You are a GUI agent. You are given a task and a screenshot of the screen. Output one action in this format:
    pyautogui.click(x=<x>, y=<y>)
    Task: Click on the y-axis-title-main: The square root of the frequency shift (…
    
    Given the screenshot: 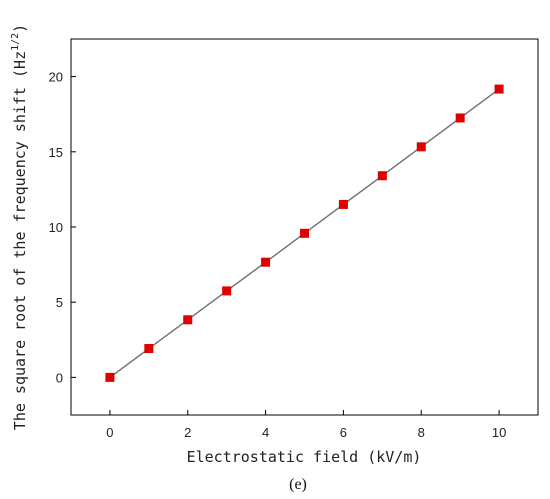 What is the action you would take?
    pyautogui.click(x=20, y=240)
    